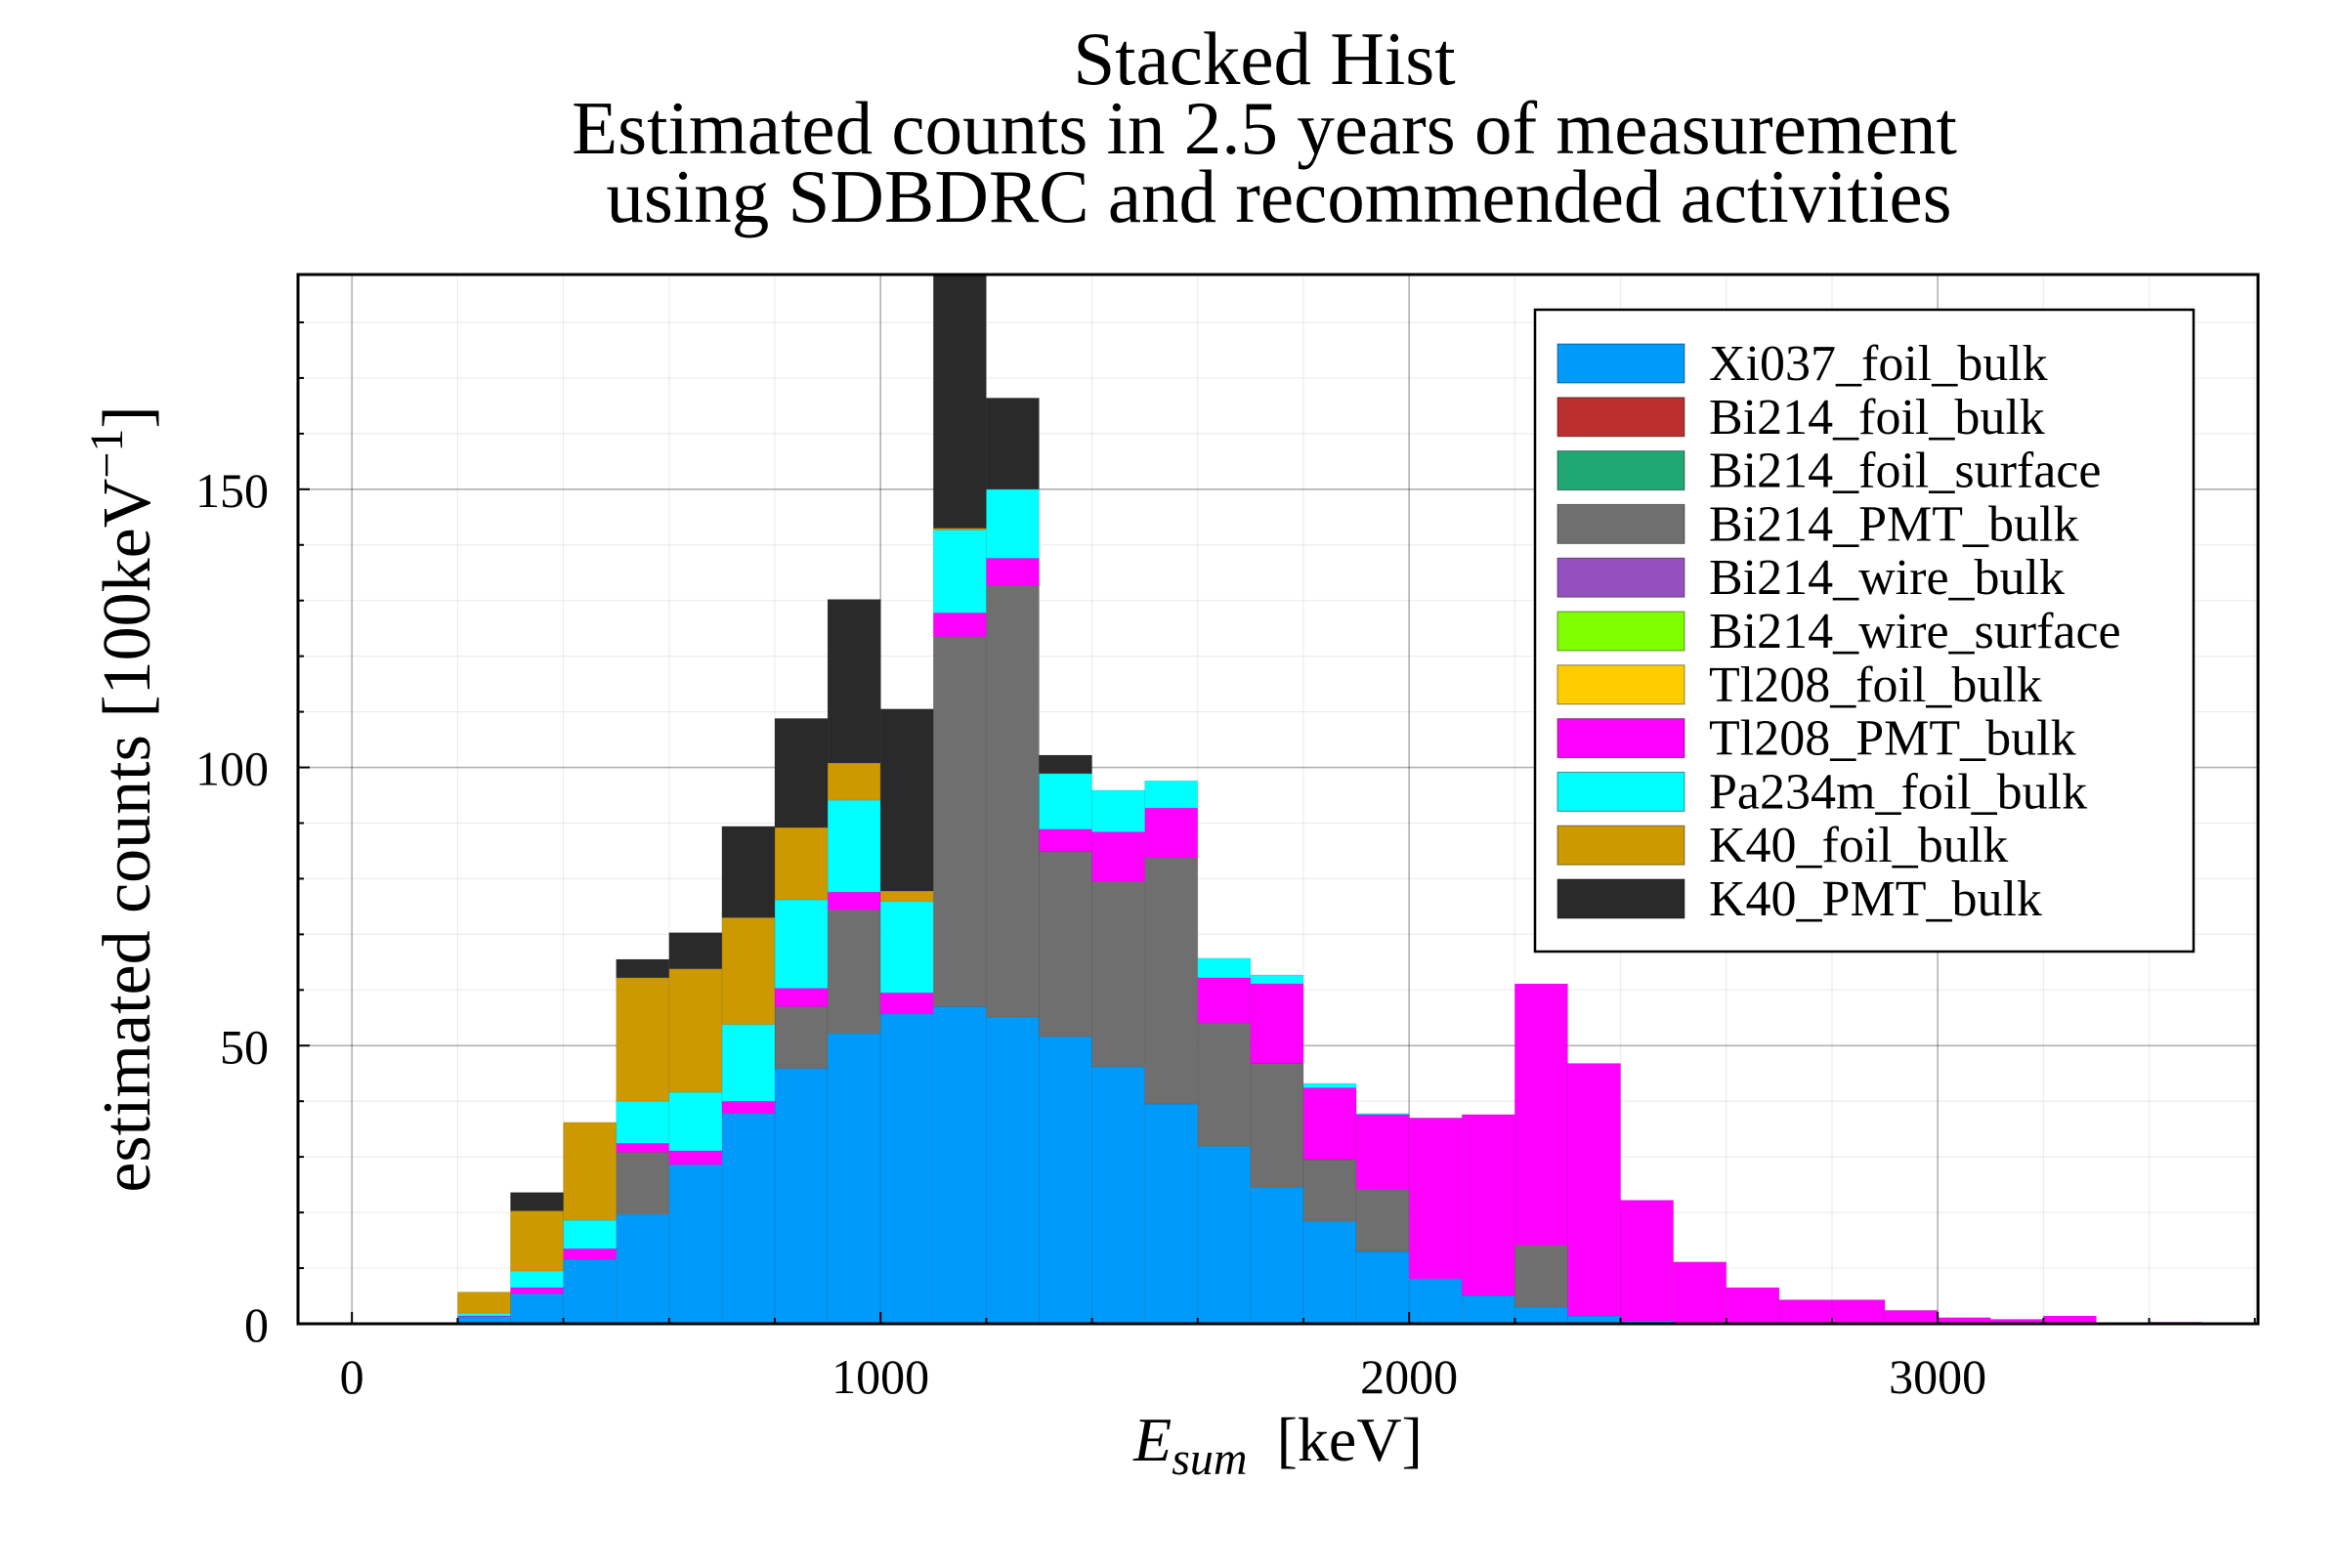 This screenshot has height=1568, width=2345. What do you see at coordinates (1937, 1376) in the screenshot?
I see `x-tick-label: 3000` at bounding box center [1937, 1376].